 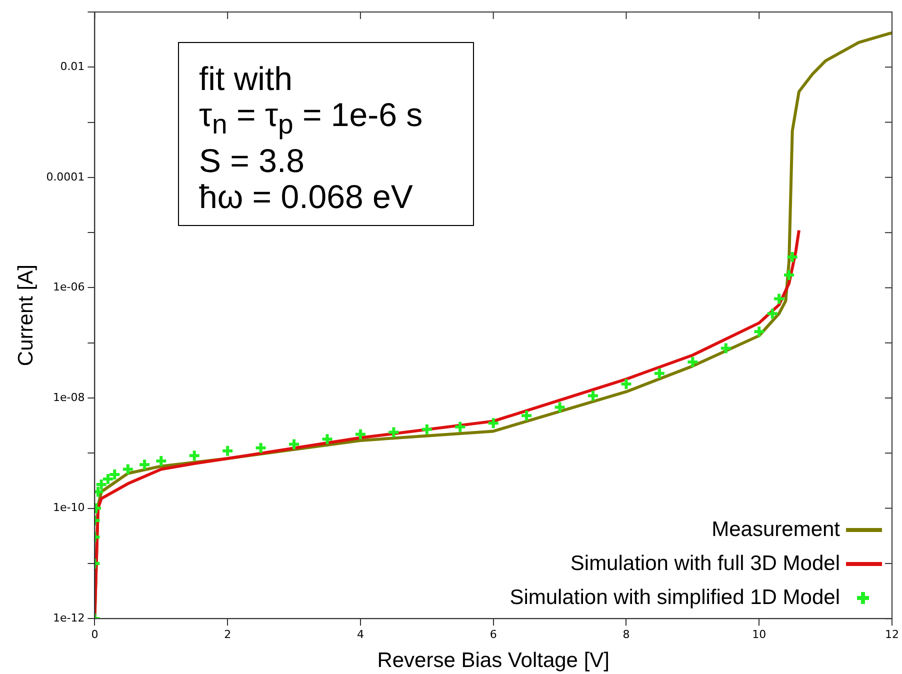 I want to click on x-tick-label: 8, so click(x=626, y=635).